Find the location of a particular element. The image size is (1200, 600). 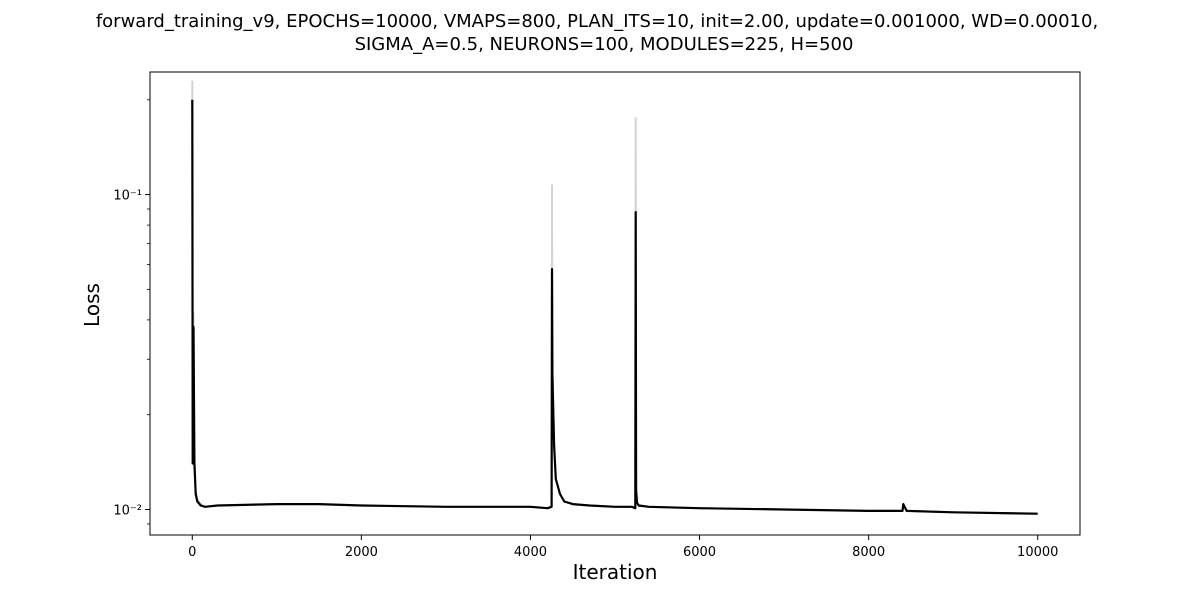

x-tick-label: 6000 is located at coordinates (699, 552).